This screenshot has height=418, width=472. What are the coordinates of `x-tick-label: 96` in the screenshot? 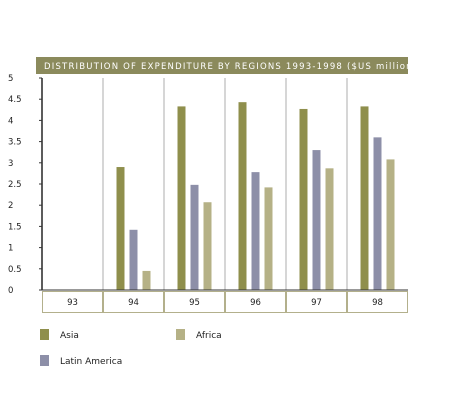 It's located at (255, 303).